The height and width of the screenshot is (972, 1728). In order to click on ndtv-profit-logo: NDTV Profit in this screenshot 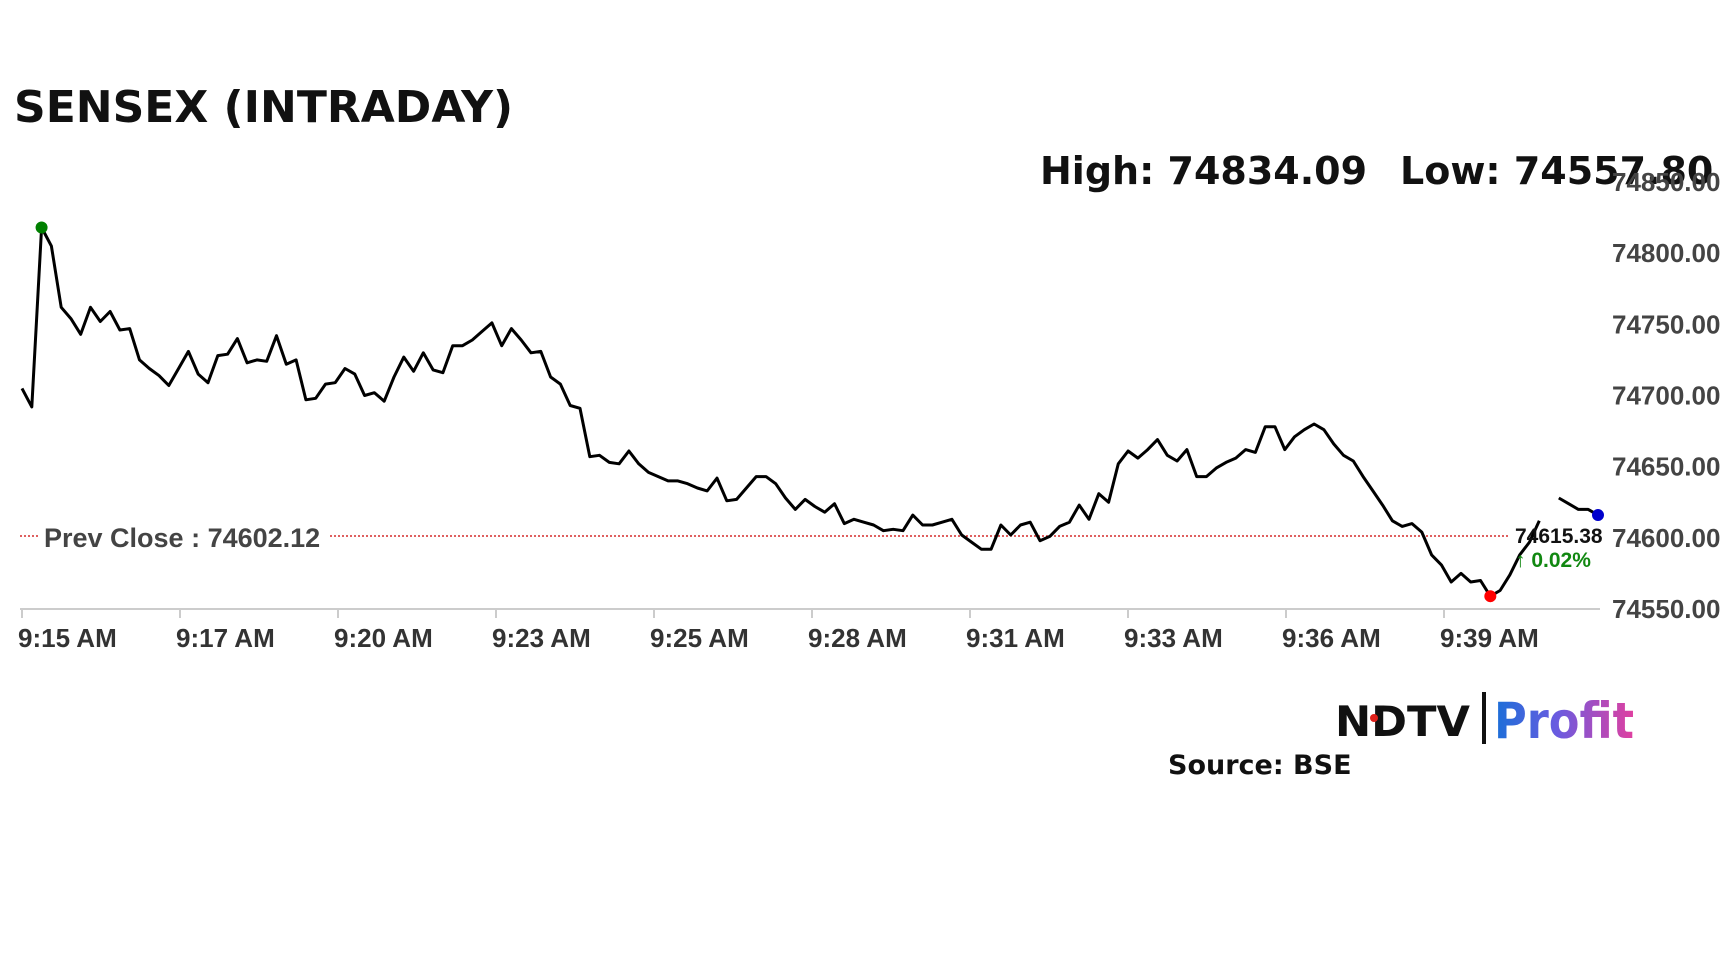, I will do `click(1484, 721)`.